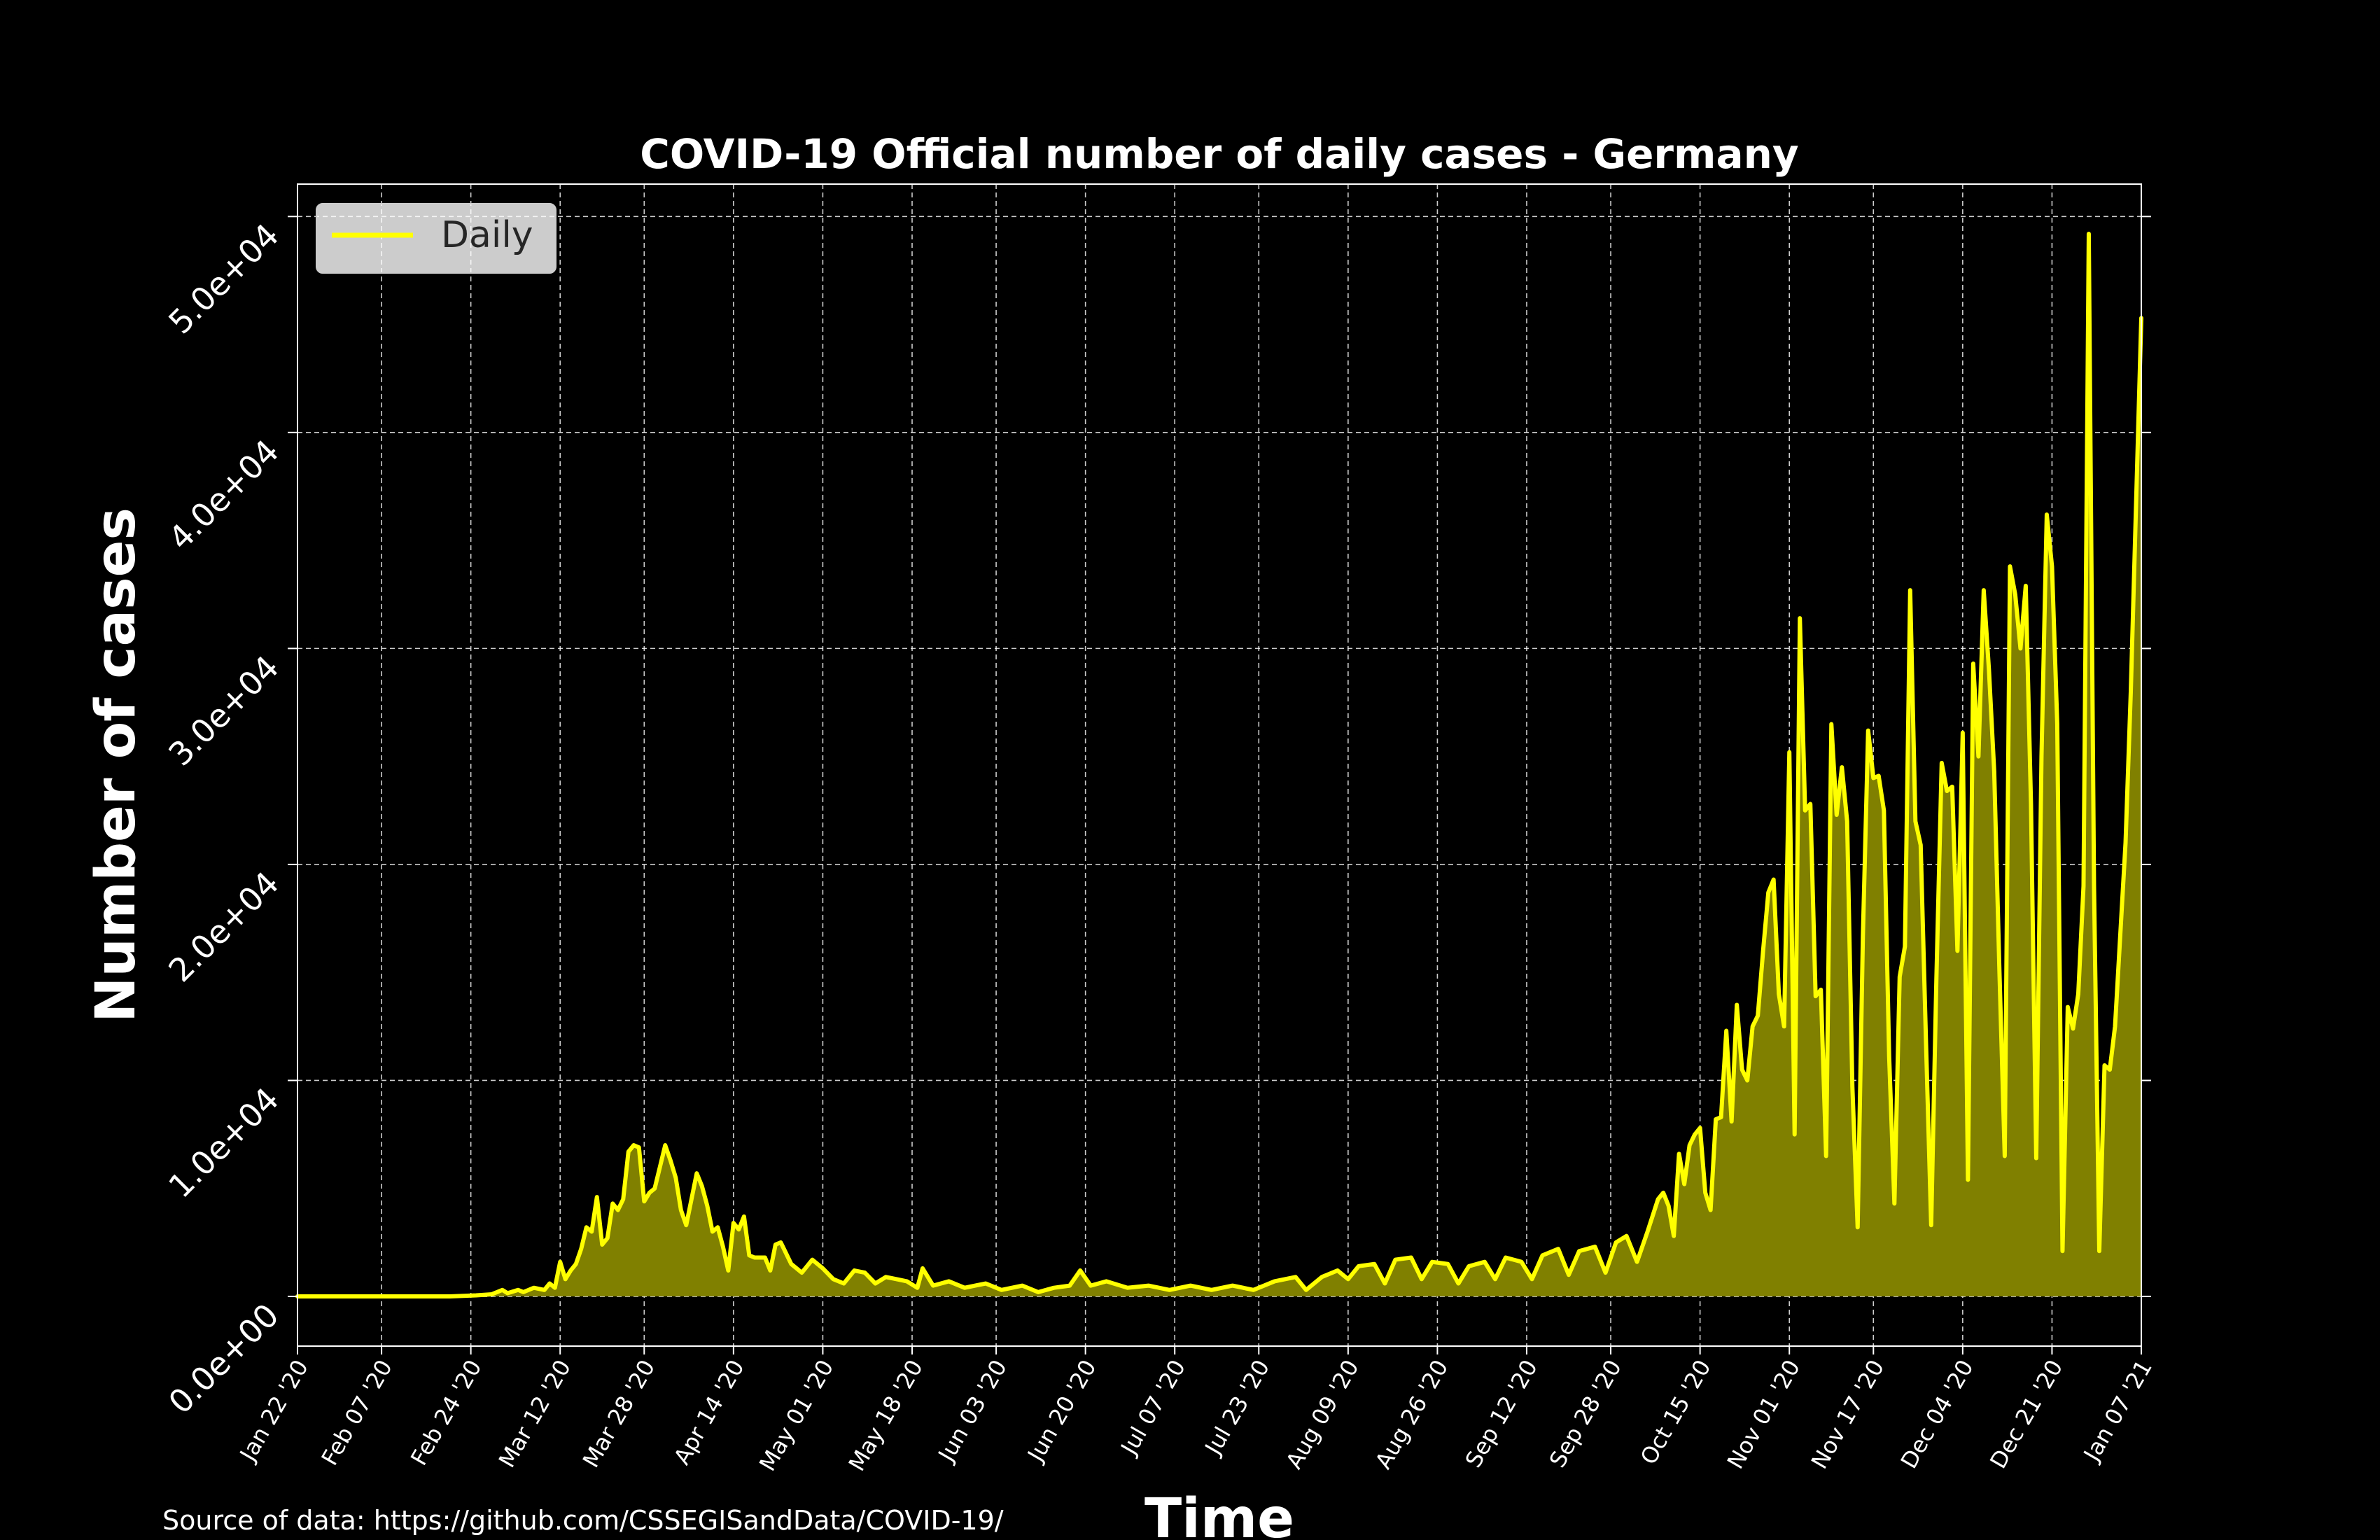  What do you see at coordinates (116, 765) in the screenshot?
I see `y-axis-label: Number of cases` at bounding box center [116, 765].